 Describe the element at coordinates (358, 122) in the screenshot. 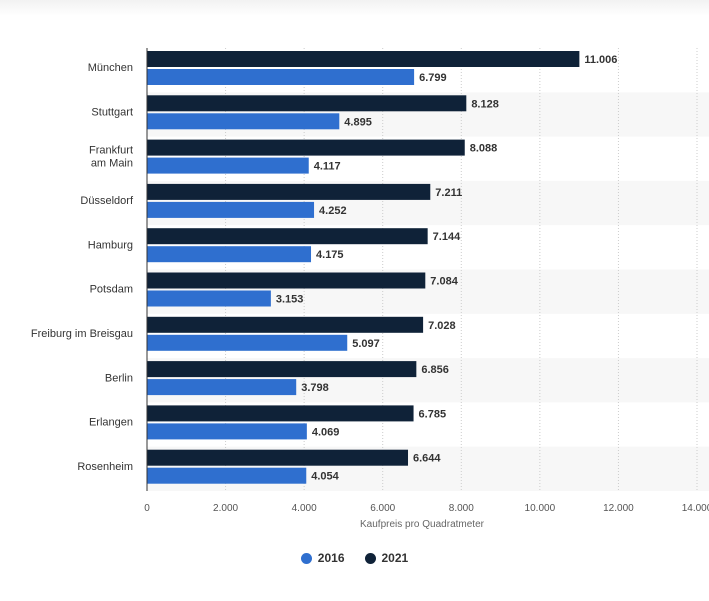

I see `value-label: 4.895` at that location.